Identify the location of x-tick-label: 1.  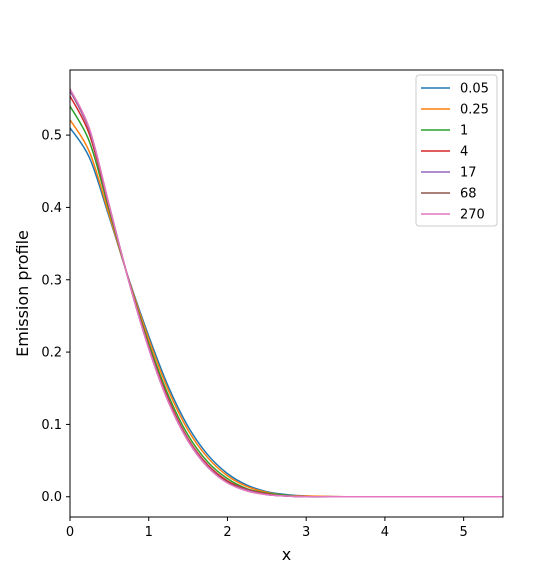
(149, 532).